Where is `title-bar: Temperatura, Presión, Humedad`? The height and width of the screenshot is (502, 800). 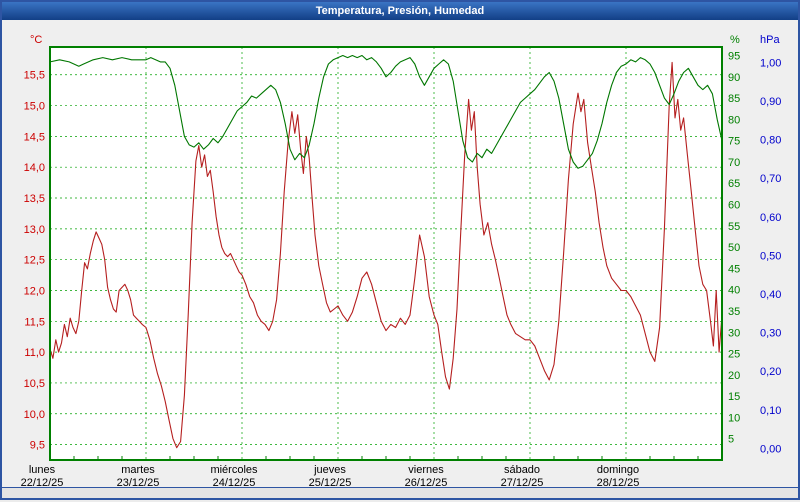
title-bar: Temperatura, Presión, Humedad is located at coordinates (400, 11).